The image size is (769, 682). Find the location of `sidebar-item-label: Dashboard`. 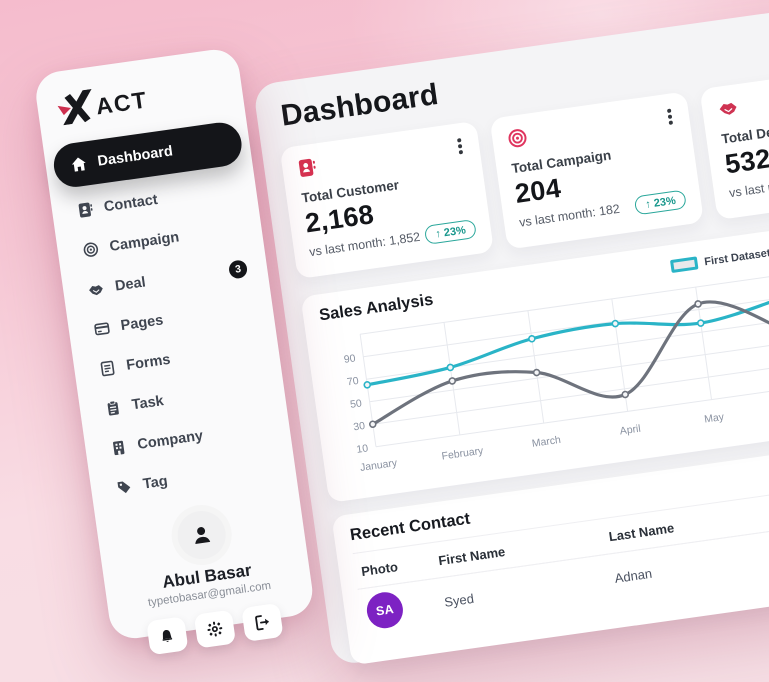

sidebar-item-label: Dashboard is located at coordinates (135, 156).